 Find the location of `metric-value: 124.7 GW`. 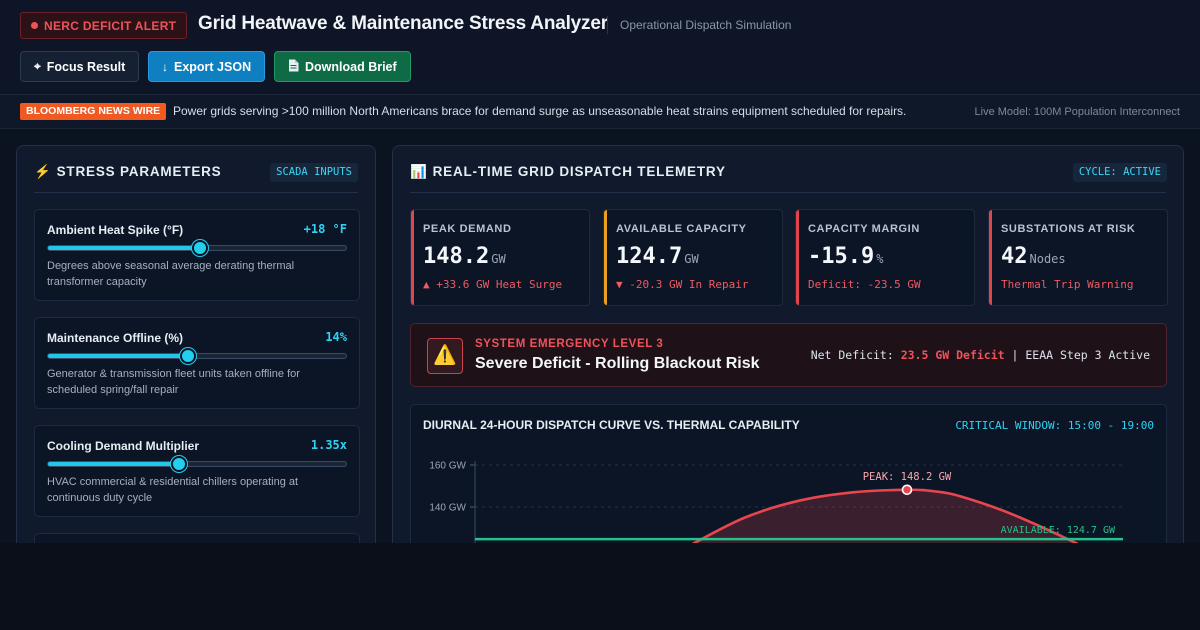

metric-value: 124.7 GW is located at coordinates (657, 256).